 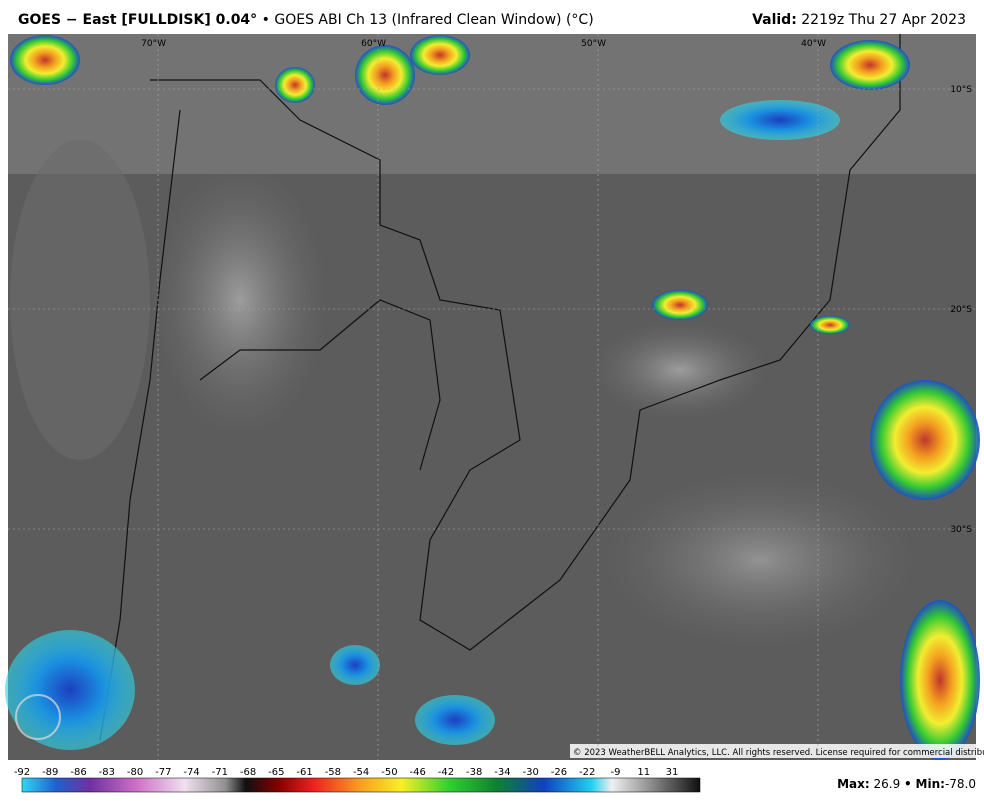 What do you see at coordinates (593, 44) in the screenshot?
I see `lon-label: 50°W` at bounding box center [593, 44].